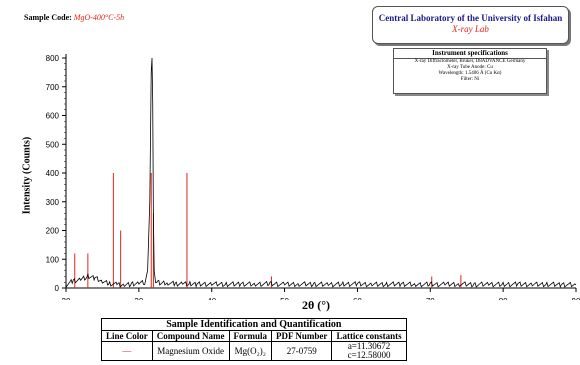 This screenshot has width=580, height=365. Describe the element at coordinates (53, 202) in the screenshot. I see `y-tick-label: 300` at that location.